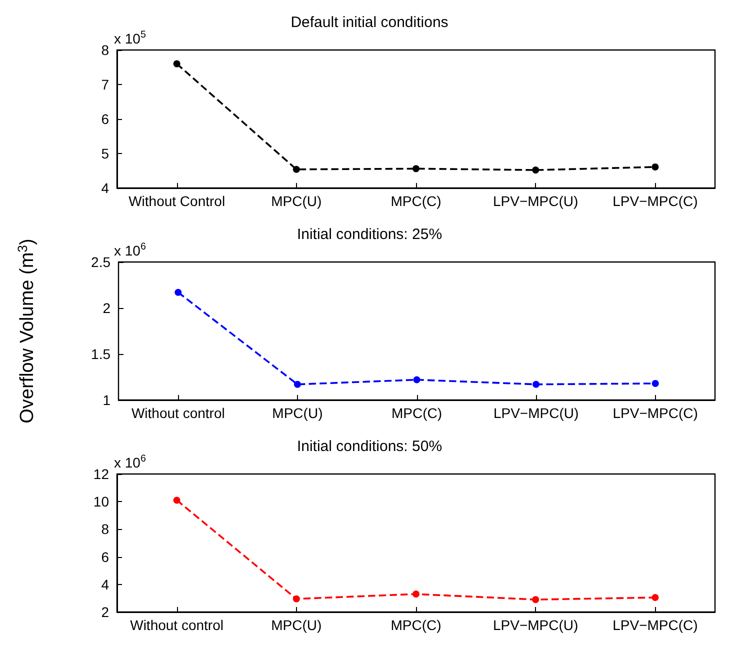 This screenshot has height=654, width=739. What do you see at coordinates (101, 502) in the screenshot?
I see `y-tick-label: 10` at bounding box center [101, 502].